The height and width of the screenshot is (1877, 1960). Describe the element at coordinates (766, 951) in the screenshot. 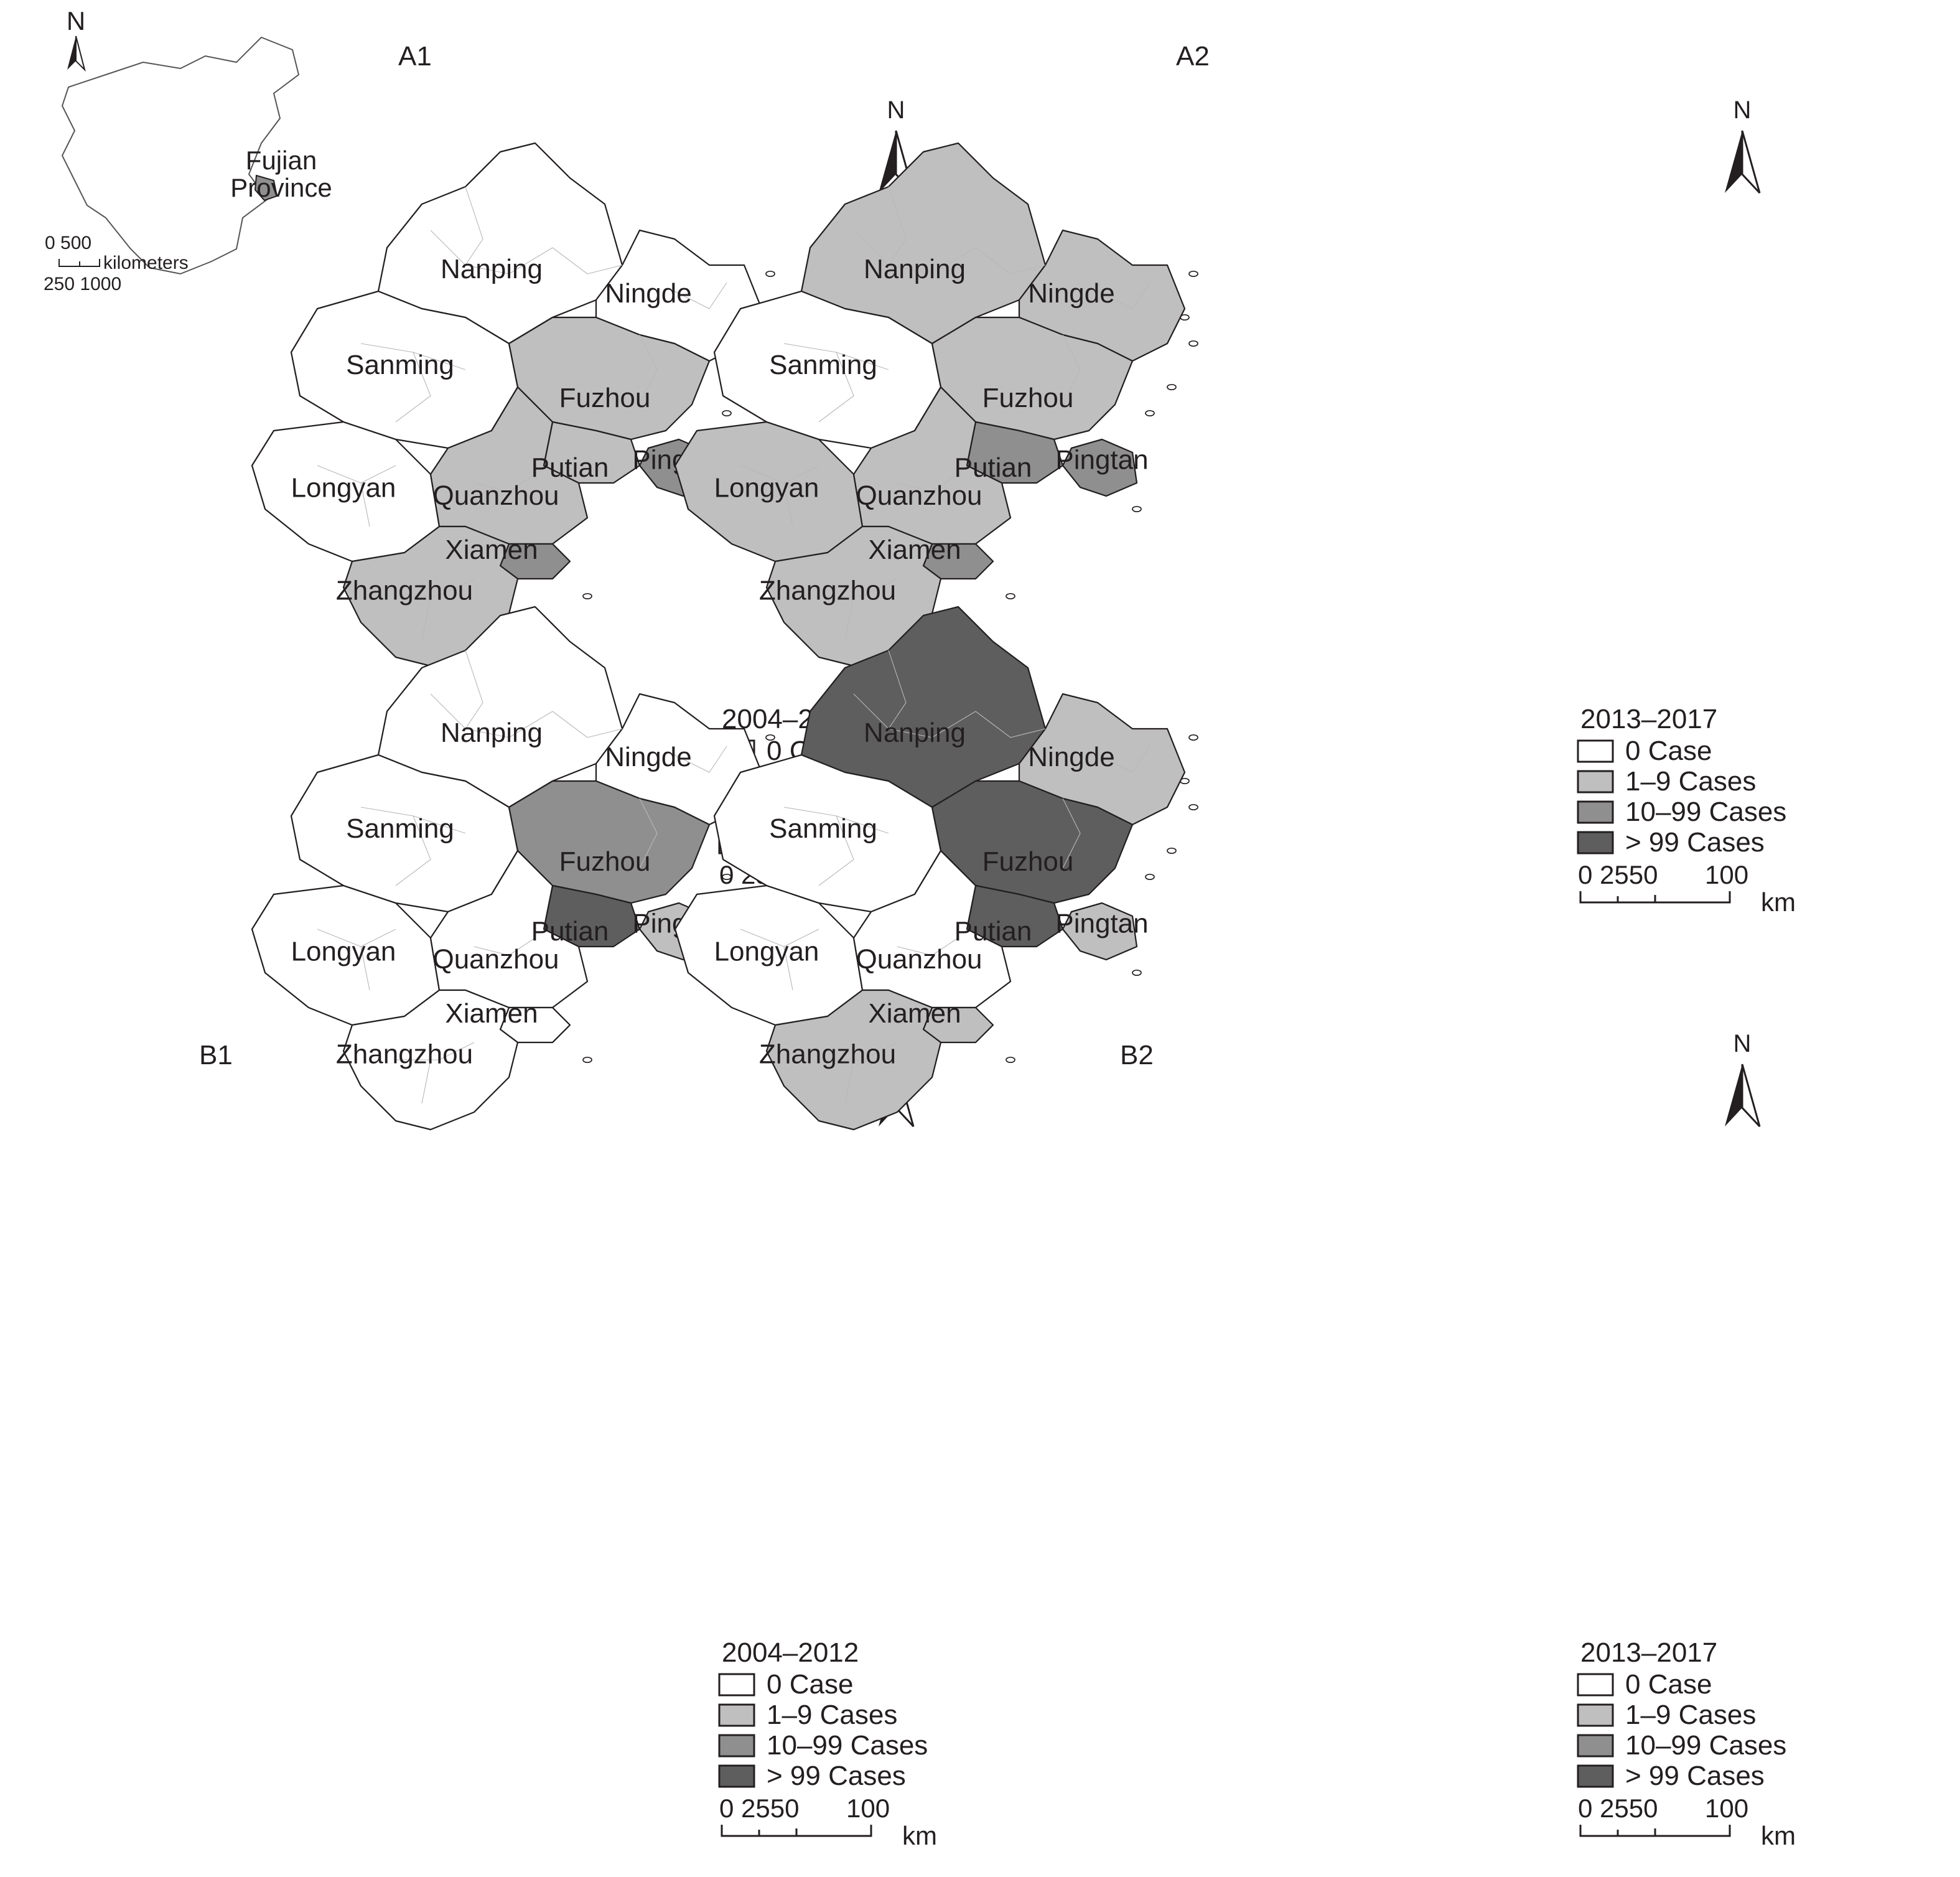

I see `city-label-longyan: Longyan` at that location.